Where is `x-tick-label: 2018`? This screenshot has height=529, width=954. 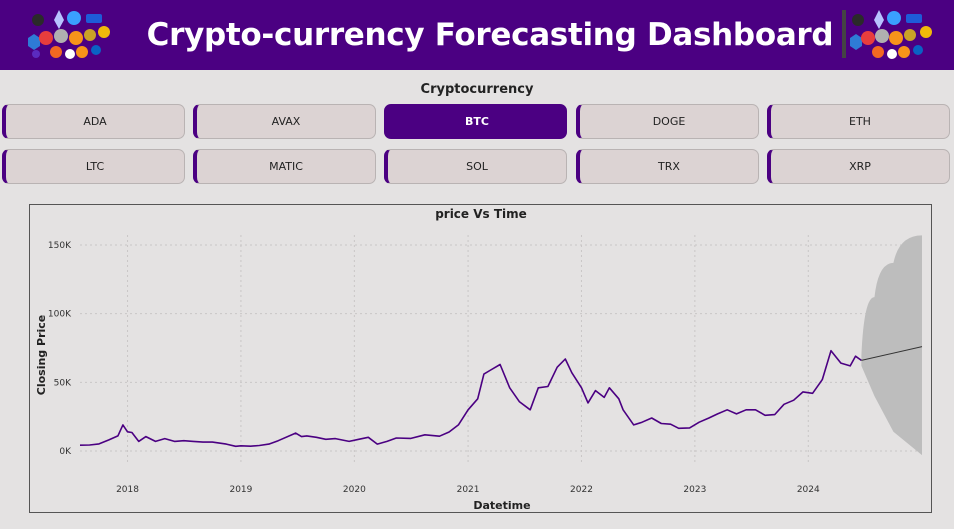 x-tick-label: 2018 is located at coordinates (127, 490).